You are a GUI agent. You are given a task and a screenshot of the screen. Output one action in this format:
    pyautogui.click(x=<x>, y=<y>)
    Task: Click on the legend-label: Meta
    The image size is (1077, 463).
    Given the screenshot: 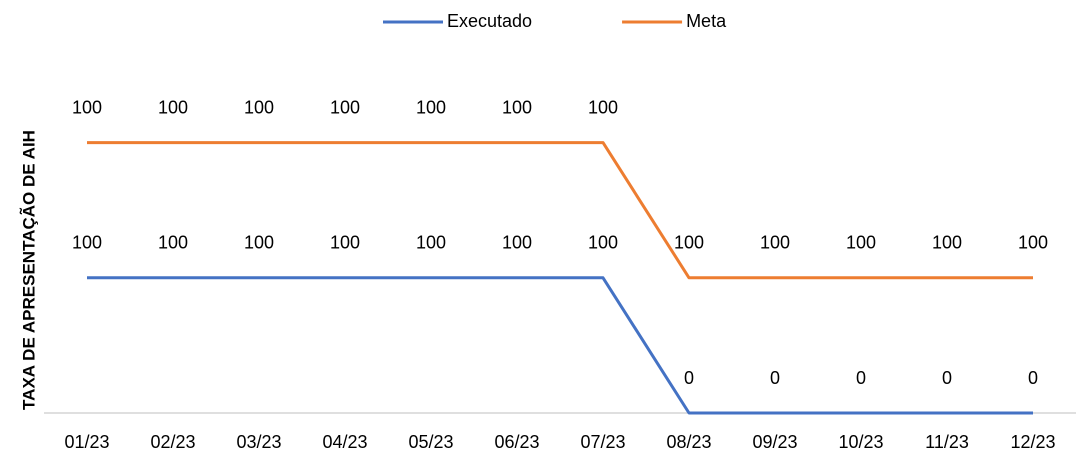 What is the action you would take?
    pyautogui.click(x=706, y=21)
    